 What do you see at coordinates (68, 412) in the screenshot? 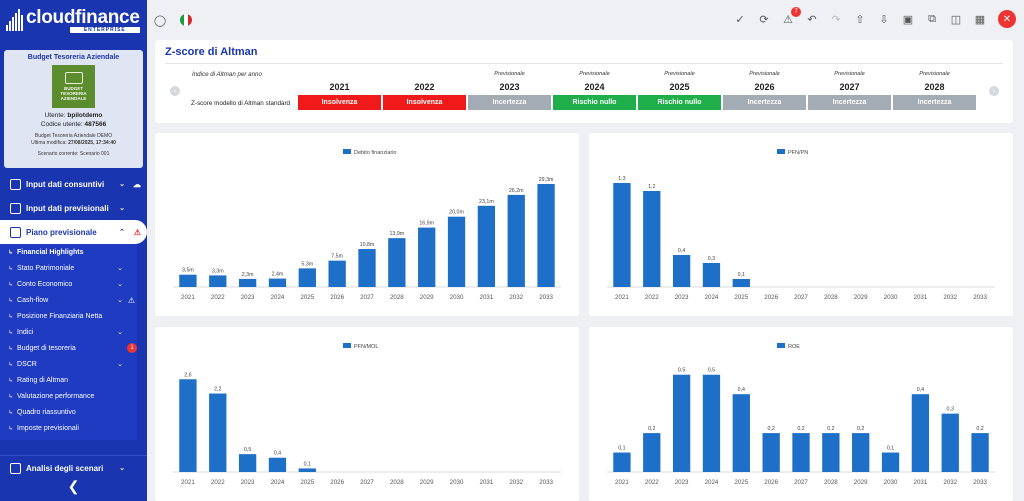
I see `submenu-item: ↳ Quadro riassuntivo` at bounding box center [68, 412].